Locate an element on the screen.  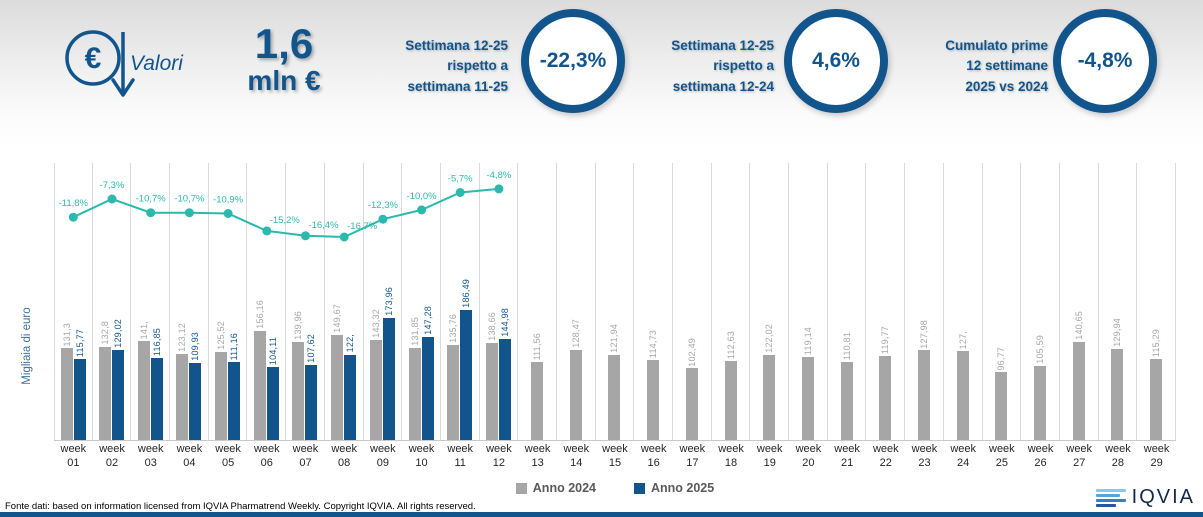
x-axis-label-week-16: week 16 is located at coordinates (653, 456).